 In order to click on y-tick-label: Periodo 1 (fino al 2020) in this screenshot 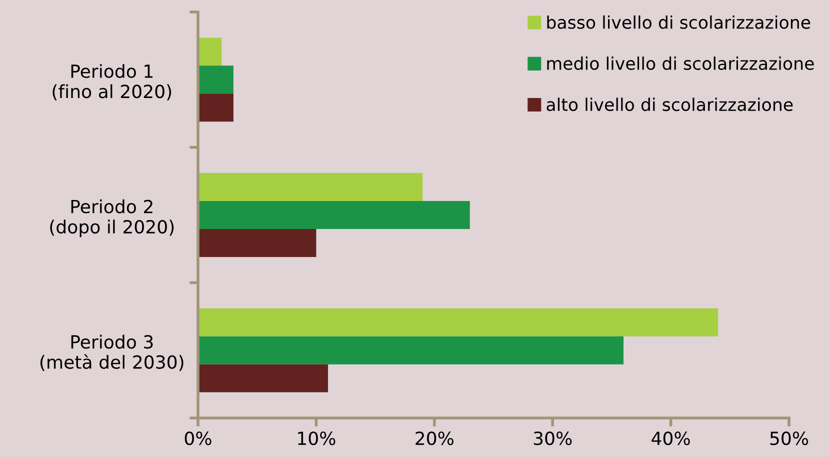, I will do `click(112, 82)`.